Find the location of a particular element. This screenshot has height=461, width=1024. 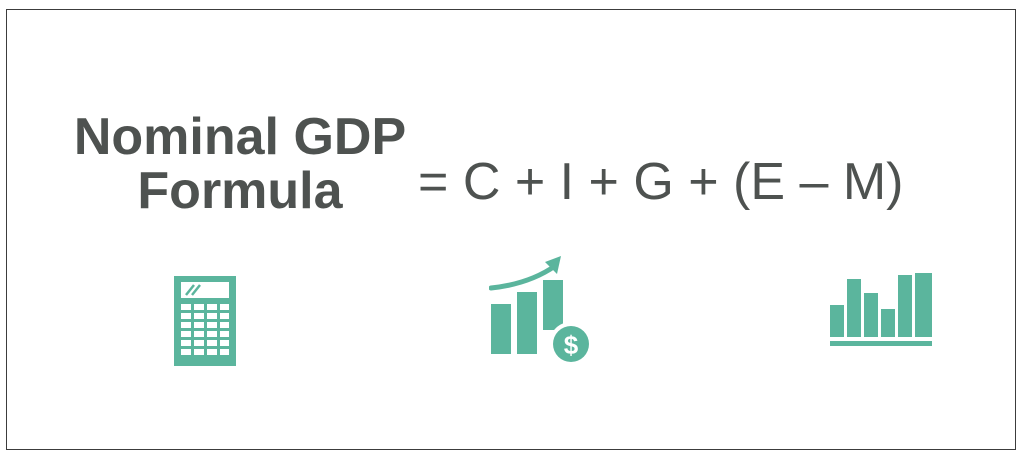

formula-title: Nominal GDP Formula is located at coordinates (240, 164).